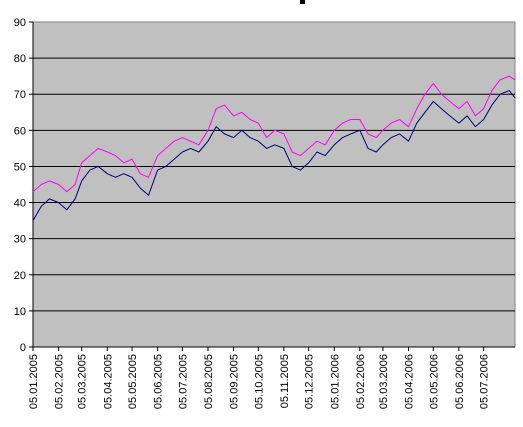 The height and width of the screenshot is (427, 523). What do you see at coordinates (20, 95) in the screenshot?
I see `y-tick-label: 70` at bounding box center [20, 95].